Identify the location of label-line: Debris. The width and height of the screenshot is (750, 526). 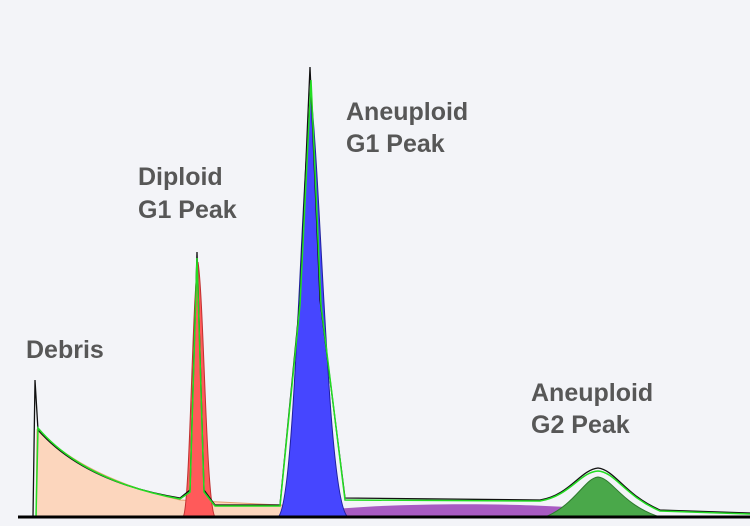
(65, 350).